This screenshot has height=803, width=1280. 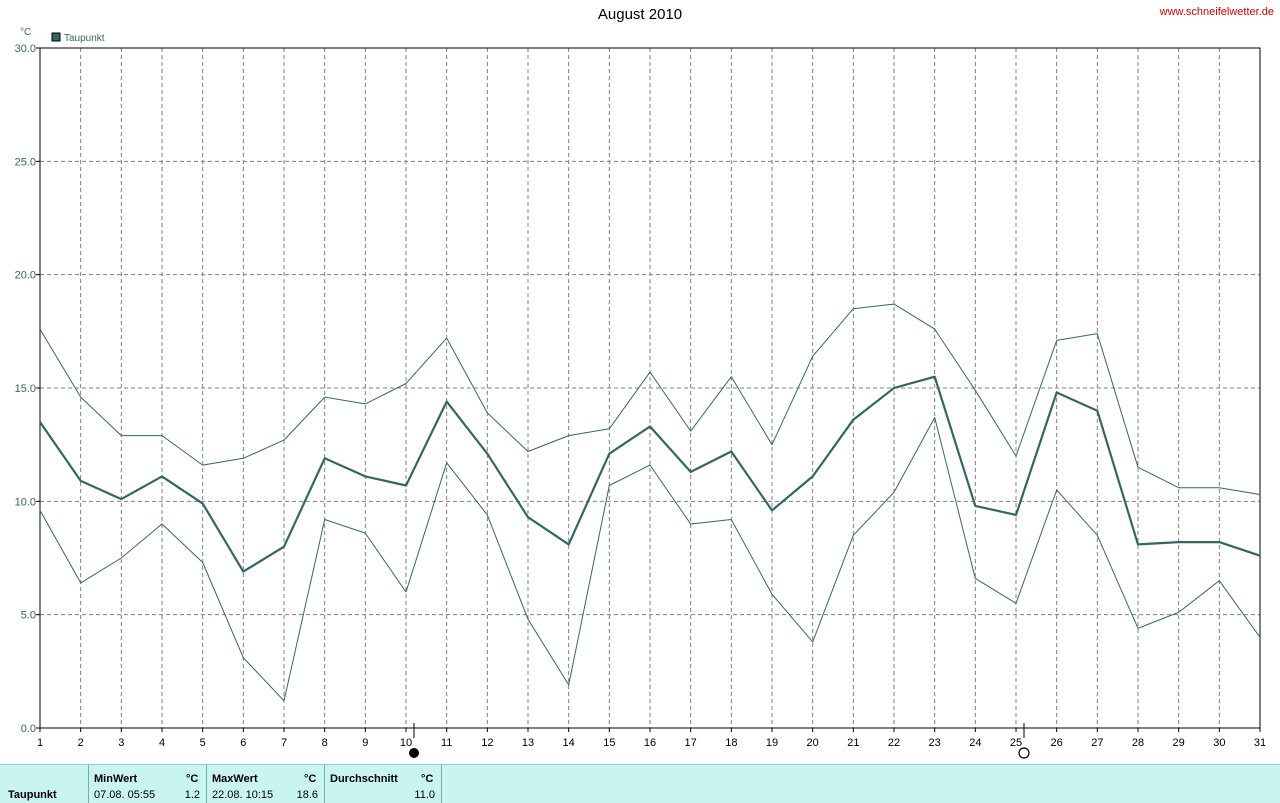 What do you see at coordinates (121, 743) in the screenshot?
I see `x-tick-label: 3` at bounding box center [121, 743].